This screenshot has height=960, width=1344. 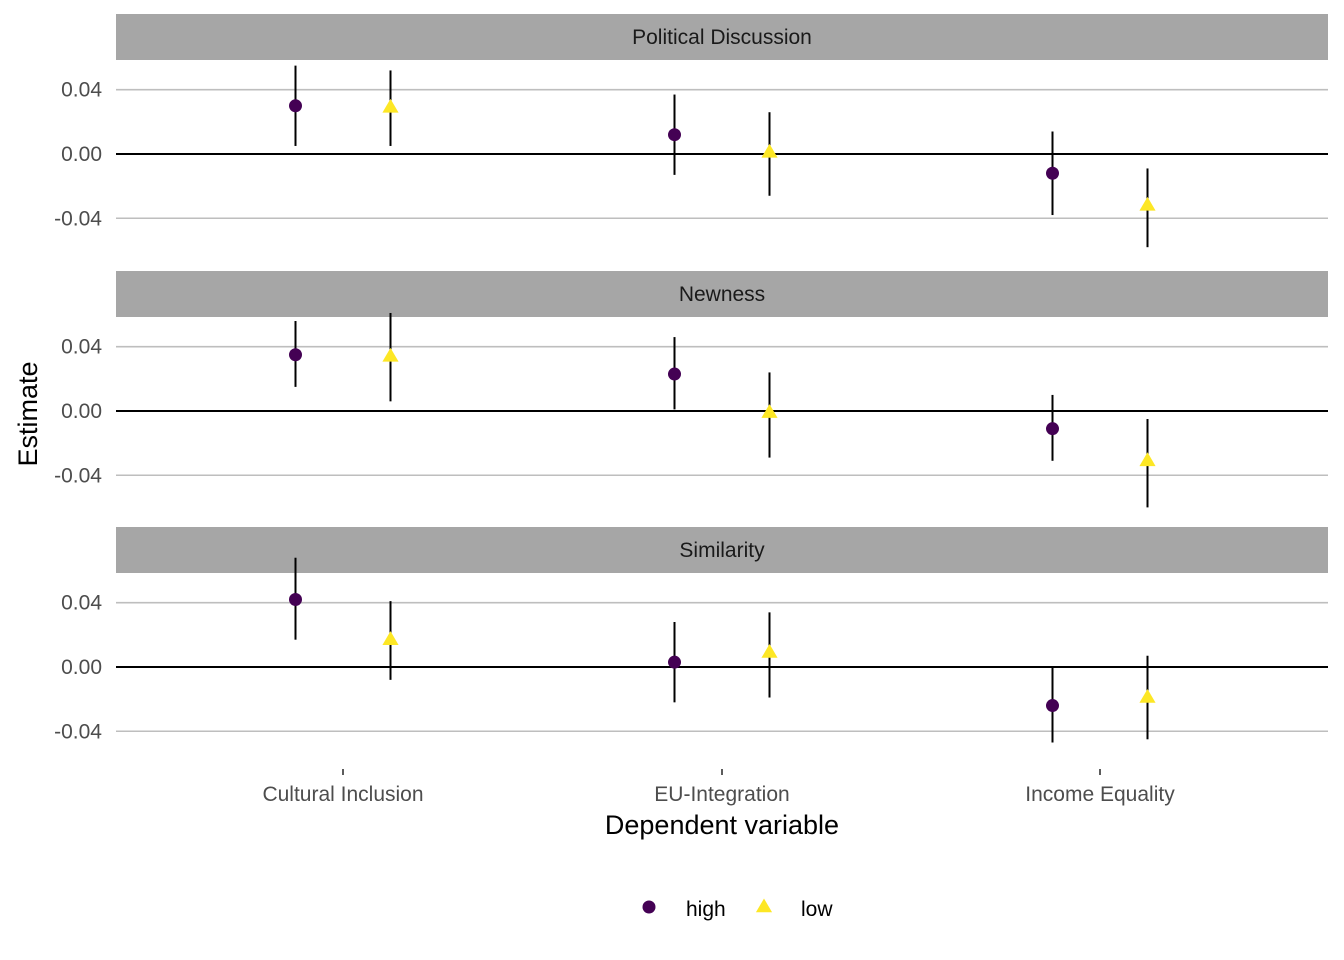 I want to click on legend-label-high: high, so click(x=706, y=909).